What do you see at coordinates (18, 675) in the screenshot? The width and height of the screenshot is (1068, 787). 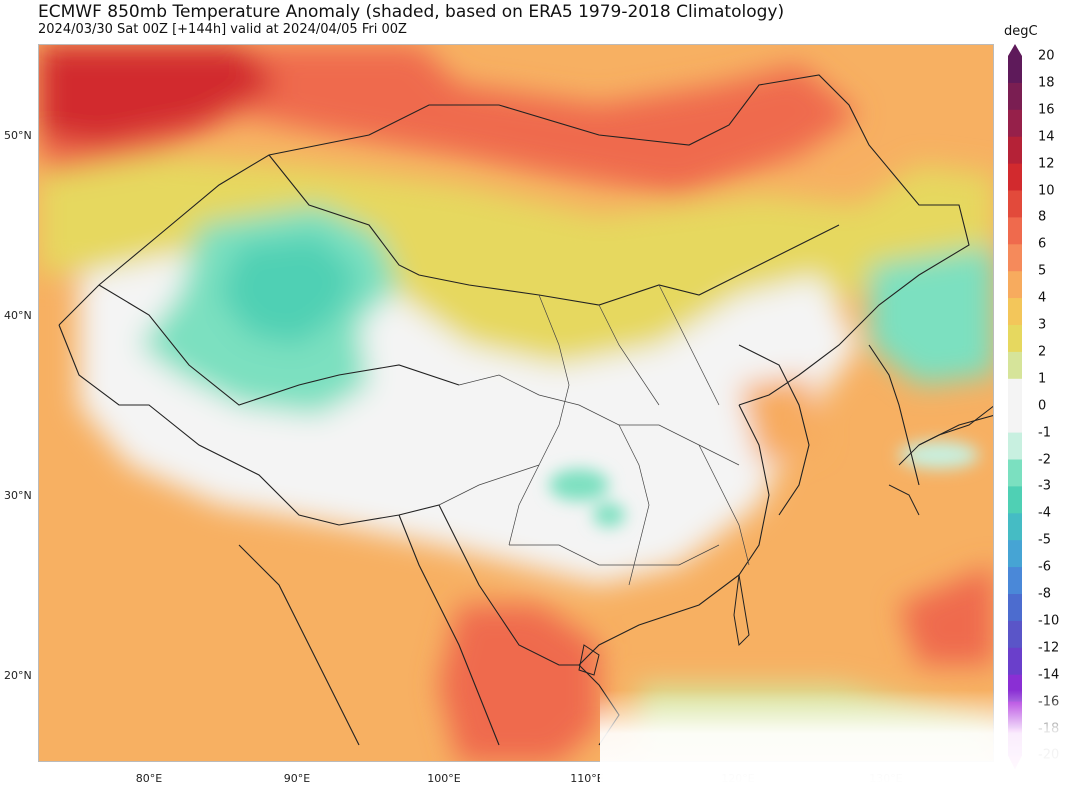 I see `lat-label-20n: 20°N` at bounding box center [18, 675].